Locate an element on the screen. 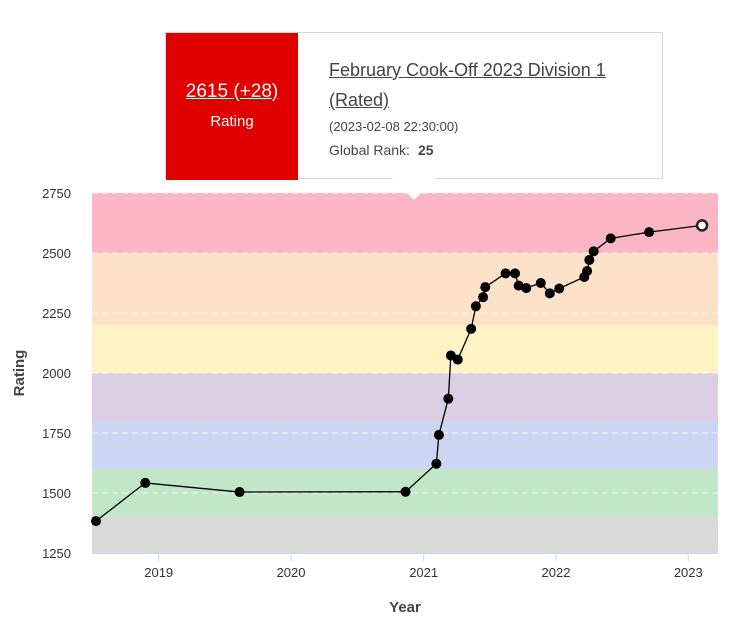 Image resolution: width=737 pixels, height=628 pixels. x-tick-label: 2022 is located at coordinates (556, 572).